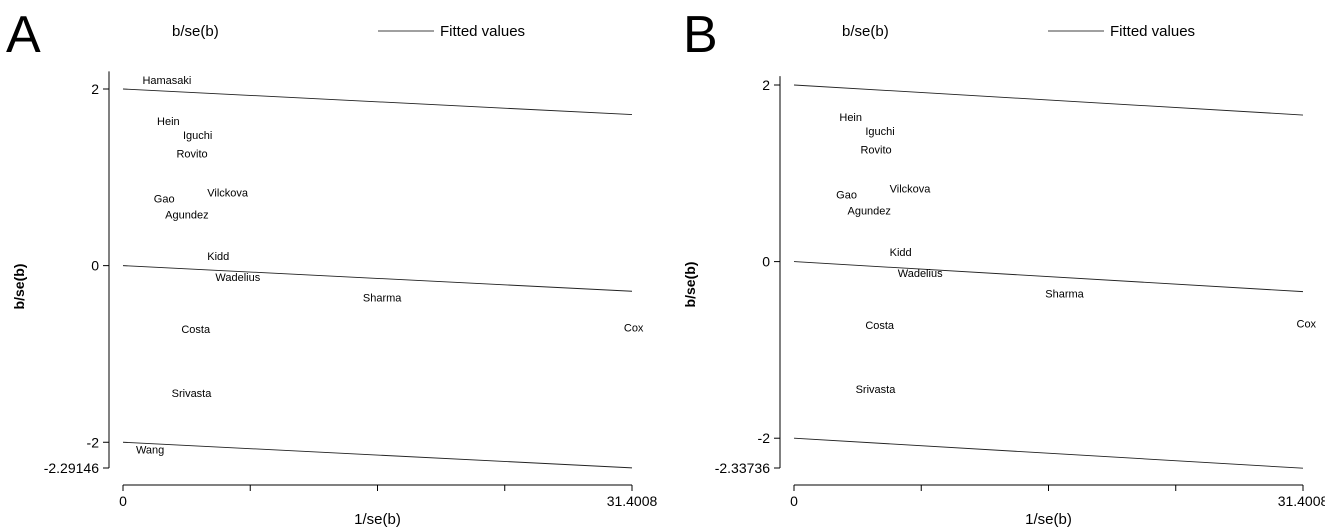  What do you see at coordinates (71, 468) in the screenshot?
I see `y-tick-label: -2.29146` at bounding box center [71, 468].